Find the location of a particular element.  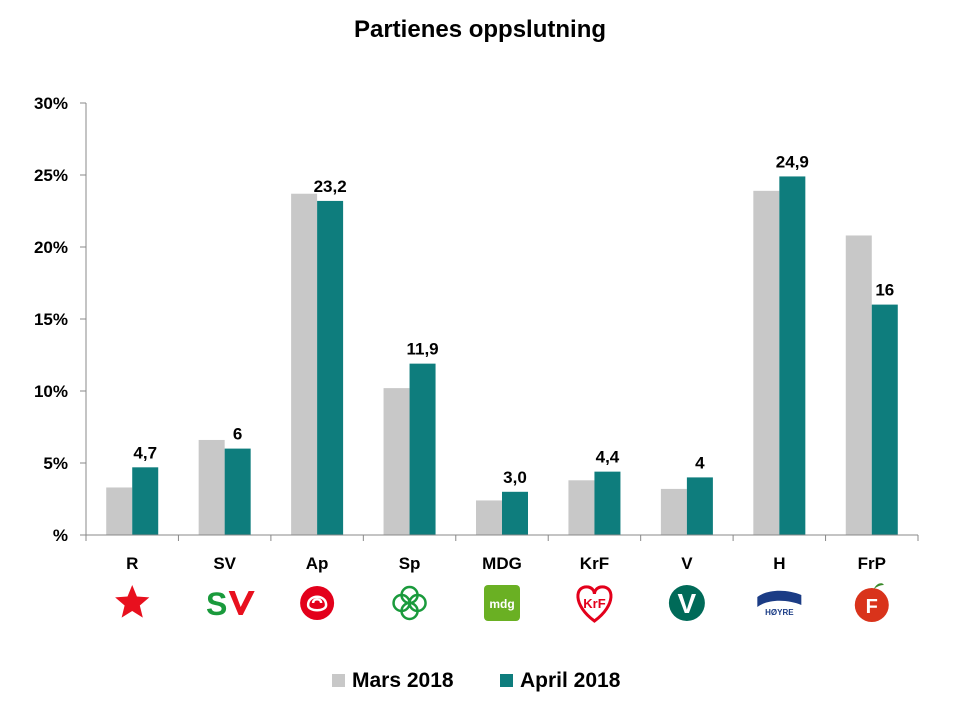

legend: Mars 2018 April 2018 is located at coordinates (476, 680).